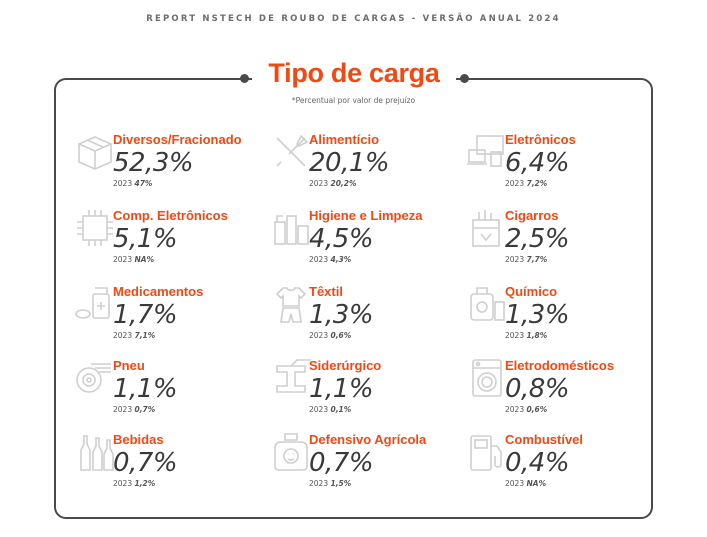 Image resolution: width=707 pixels, height=537 pixels. What do you see at coordinates (95, 228) in the screenshot?
I see `chip-icon` at bounding box center [95, 228].